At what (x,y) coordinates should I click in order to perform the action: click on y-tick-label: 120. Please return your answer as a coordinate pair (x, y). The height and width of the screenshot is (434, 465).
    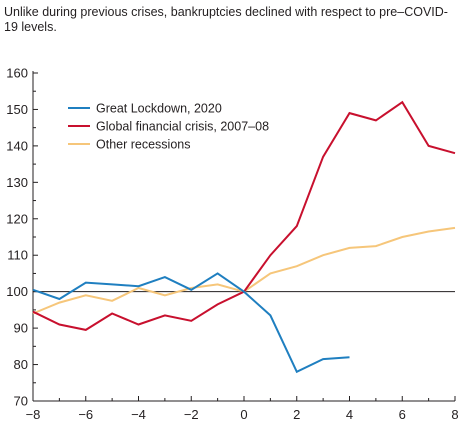
    Looking at the image, I should click on (17, 218).